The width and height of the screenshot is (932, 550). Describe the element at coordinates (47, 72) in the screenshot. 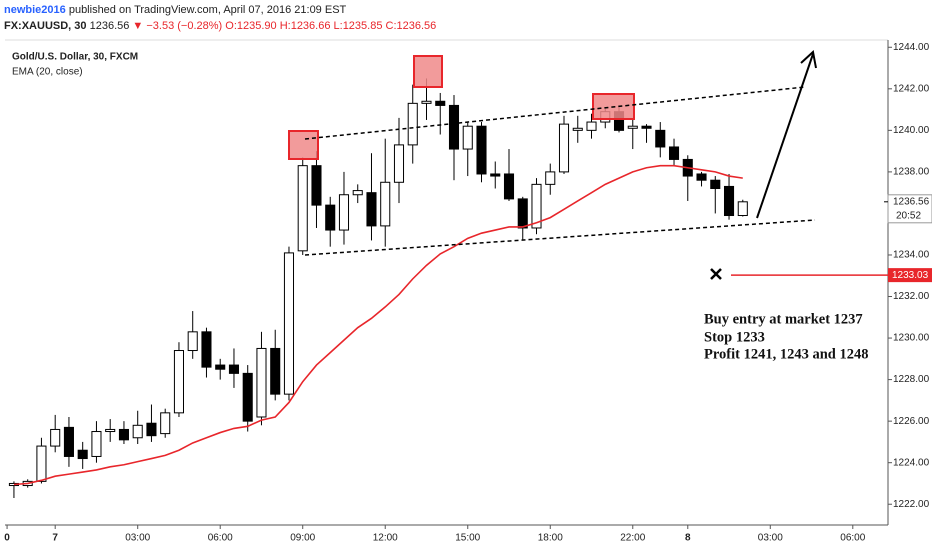

I see `legend-ema: EMA (20, close)` at that location.